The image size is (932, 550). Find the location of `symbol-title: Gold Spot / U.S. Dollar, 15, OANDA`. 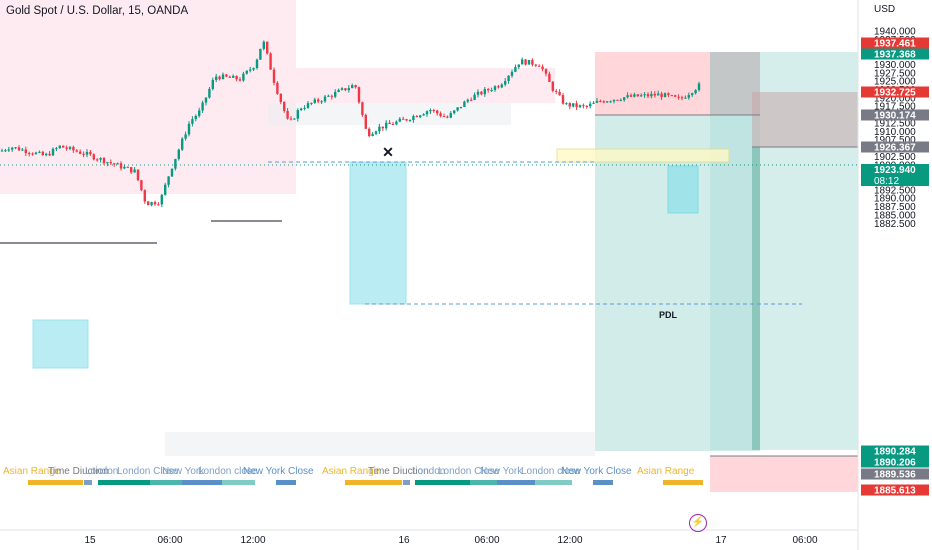

symbol-title: Gold Spot / U.S. Dollar, 15, OANDA is located at coordinates (97, 11).